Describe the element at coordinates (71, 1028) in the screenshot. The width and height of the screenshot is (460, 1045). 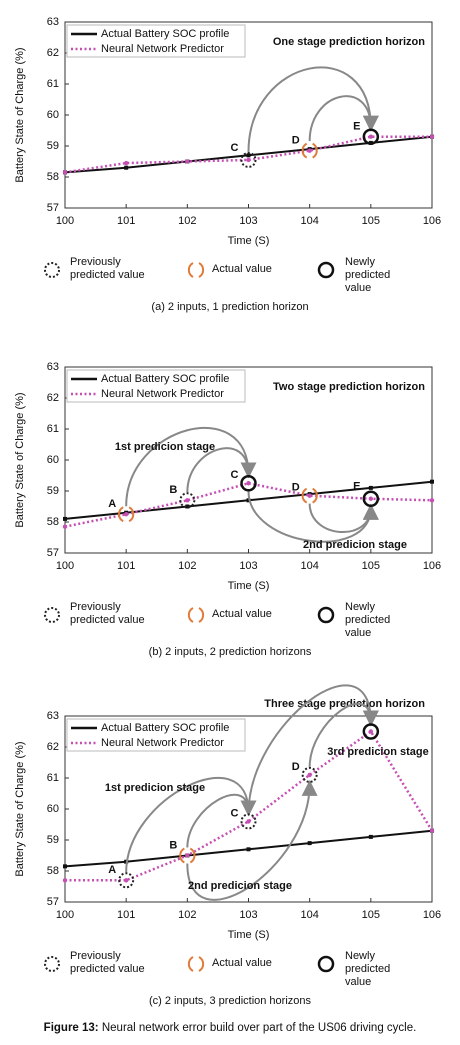
I see `figure-label: Figure 13:` at that location.